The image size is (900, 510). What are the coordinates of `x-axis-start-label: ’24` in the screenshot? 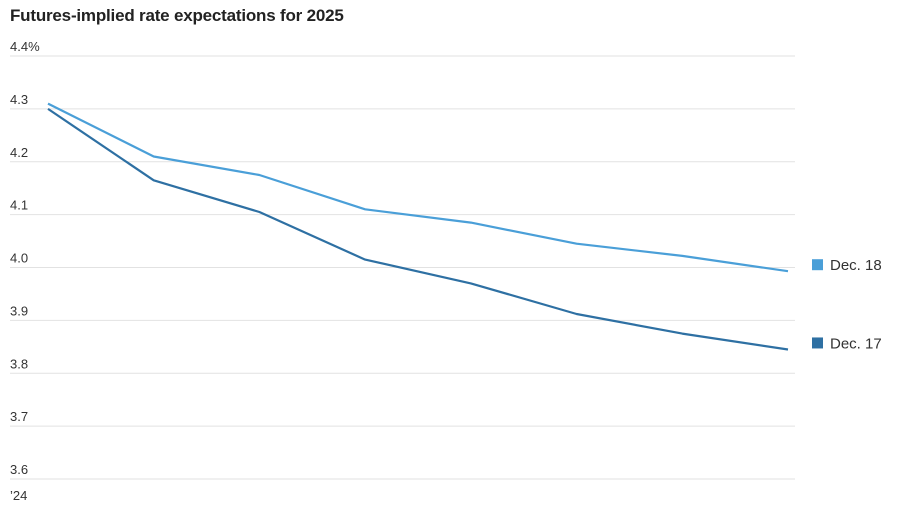 It's located at (18, 495).